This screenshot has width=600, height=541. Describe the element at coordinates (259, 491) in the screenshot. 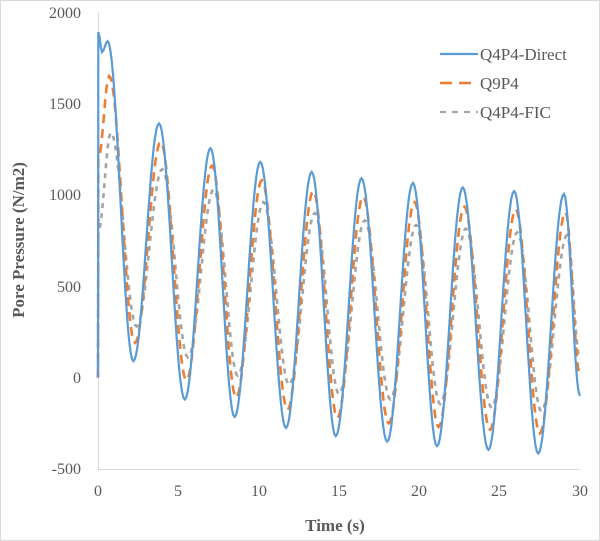

I see `x-tick-label: 10` at that location.